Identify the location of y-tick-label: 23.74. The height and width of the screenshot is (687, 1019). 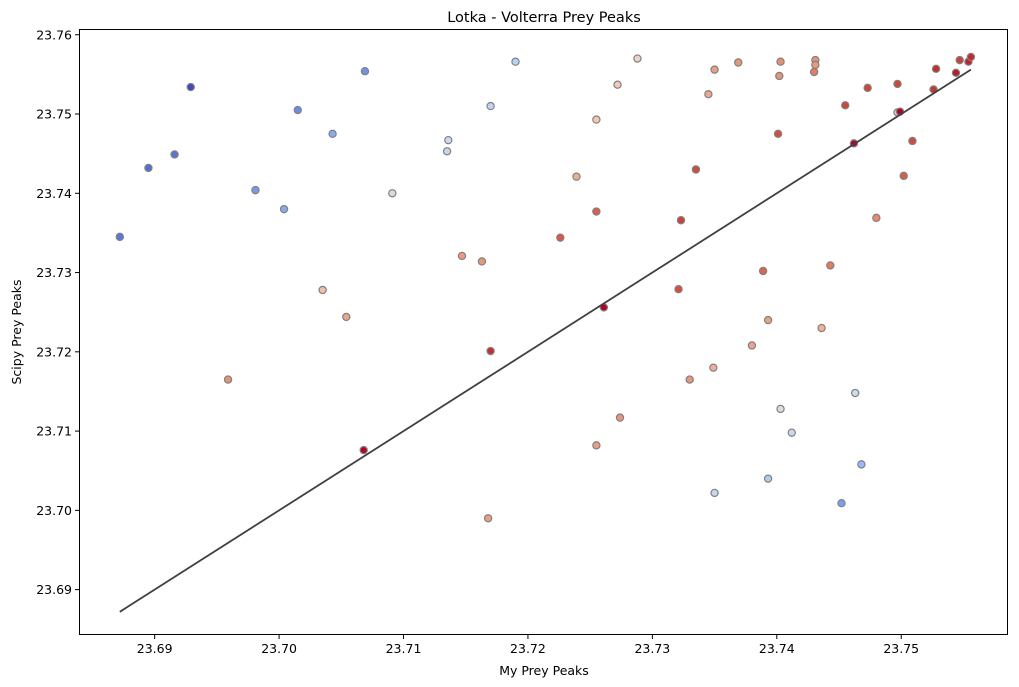
(54, 193).